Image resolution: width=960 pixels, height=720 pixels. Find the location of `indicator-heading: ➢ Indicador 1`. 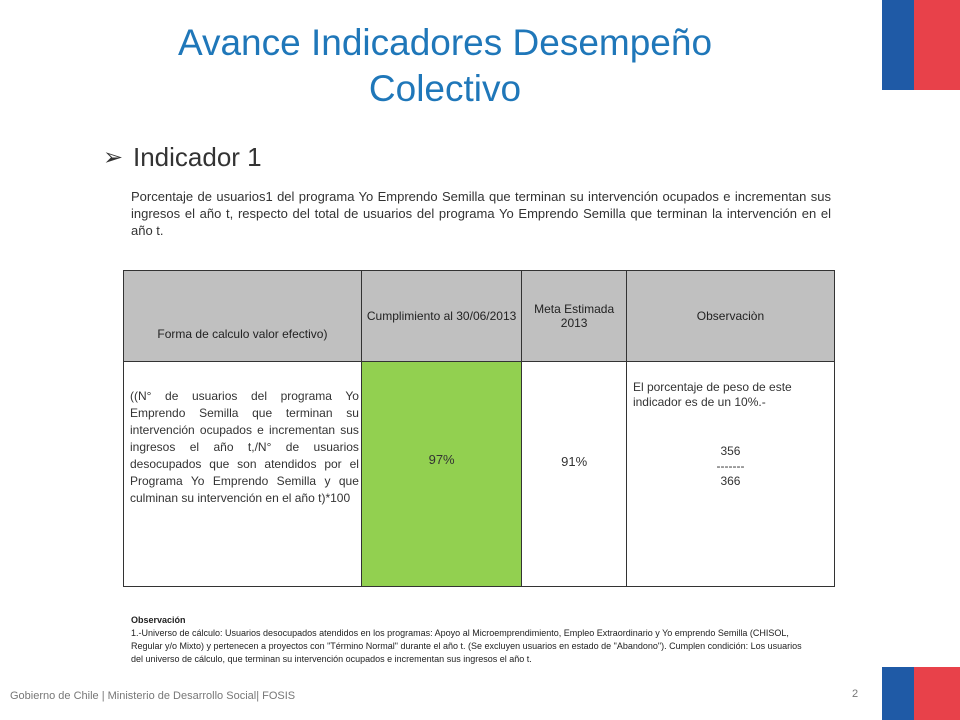

indicator-heading: ➢ Indicador 1 is located at coordinates (182, 157).